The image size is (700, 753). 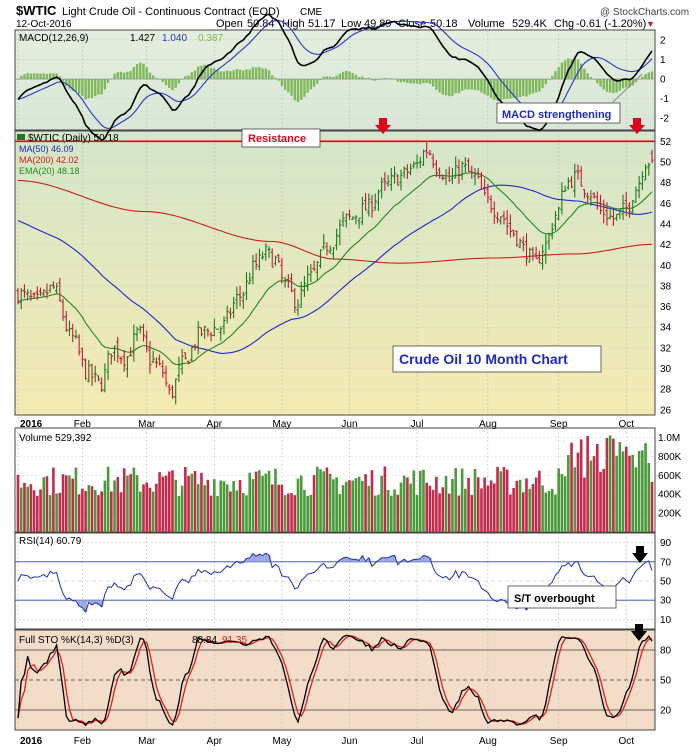 I want to click on price-y-tick: 52, so click(x=666, y=142).